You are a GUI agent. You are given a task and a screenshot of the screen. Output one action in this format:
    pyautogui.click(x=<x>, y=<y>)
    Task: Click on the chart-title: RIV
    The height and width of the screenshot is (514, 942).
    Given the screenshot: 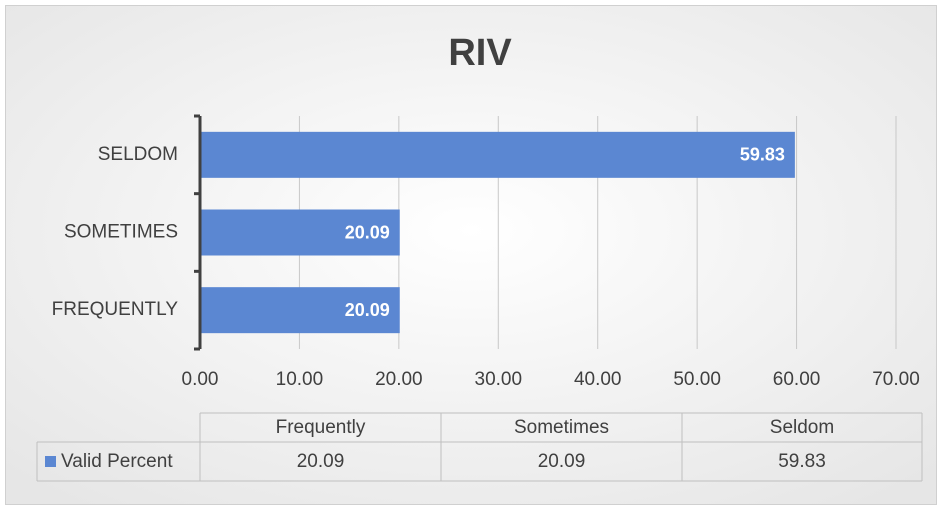 What is the action you would take?
    pyautogui.click(x=480, y=53)
    